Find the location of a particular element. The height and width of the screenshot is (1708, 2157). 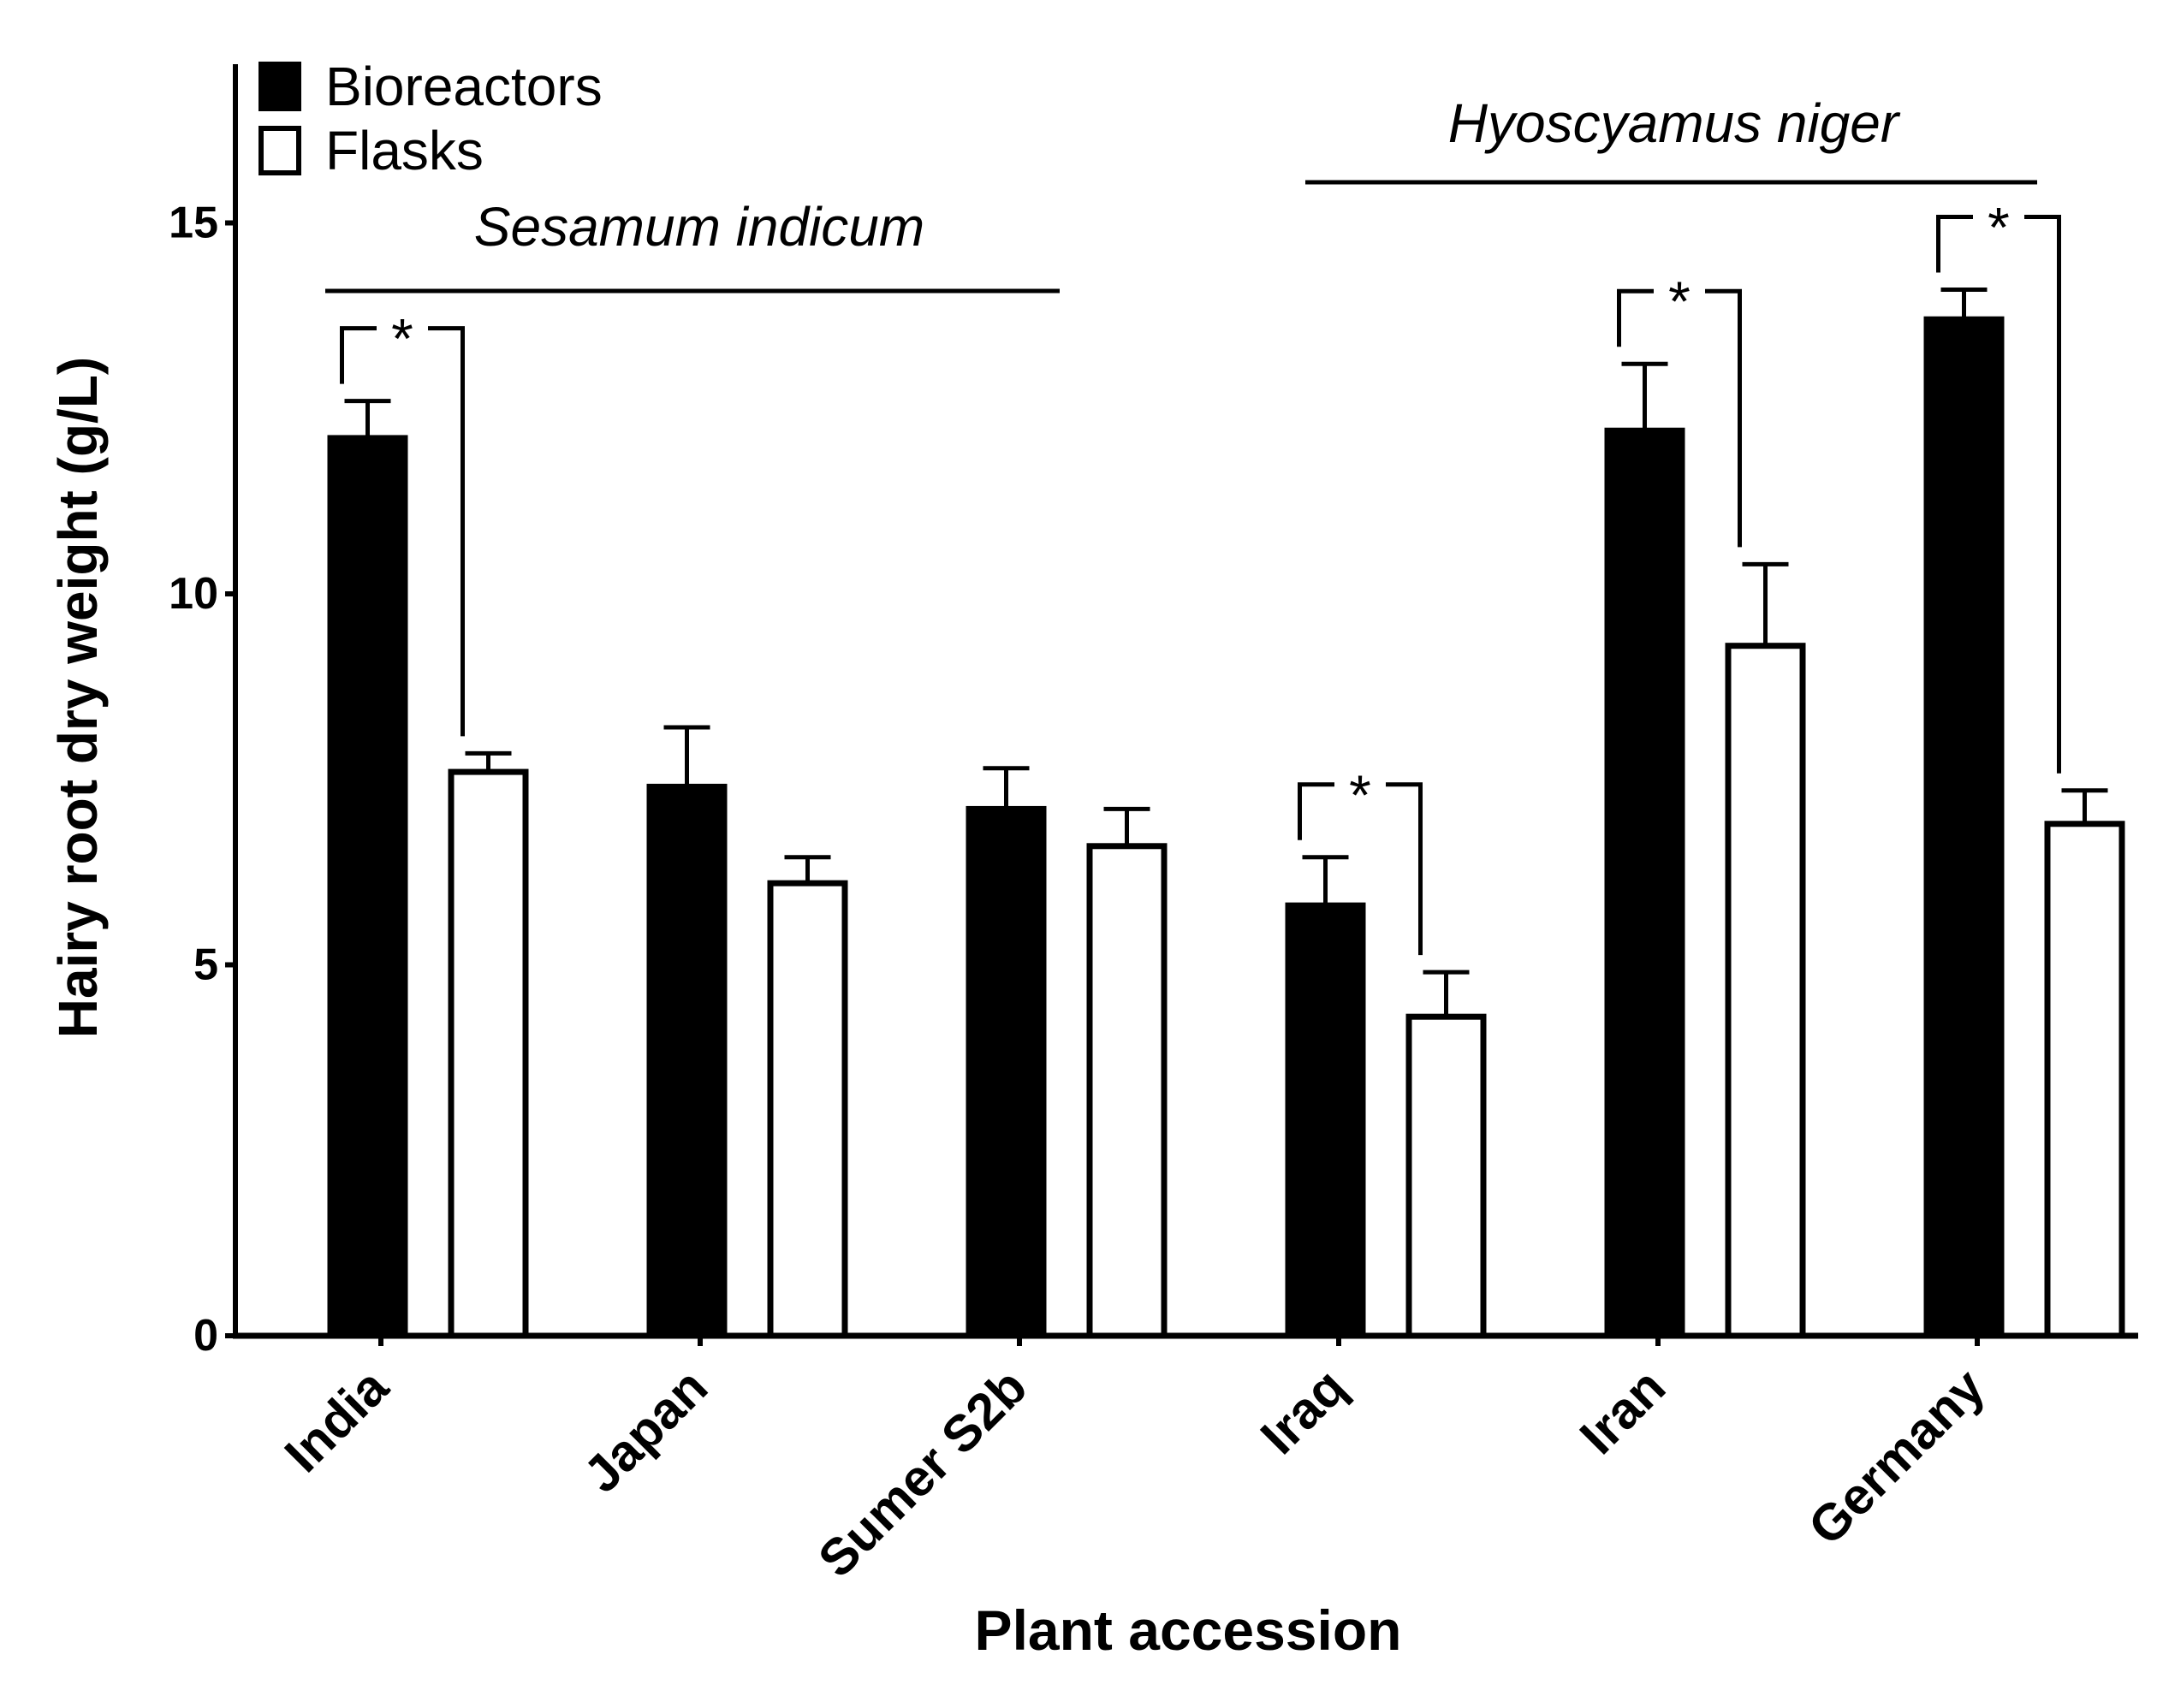

legend-label: Flasks is located at coordinates (404, 150).